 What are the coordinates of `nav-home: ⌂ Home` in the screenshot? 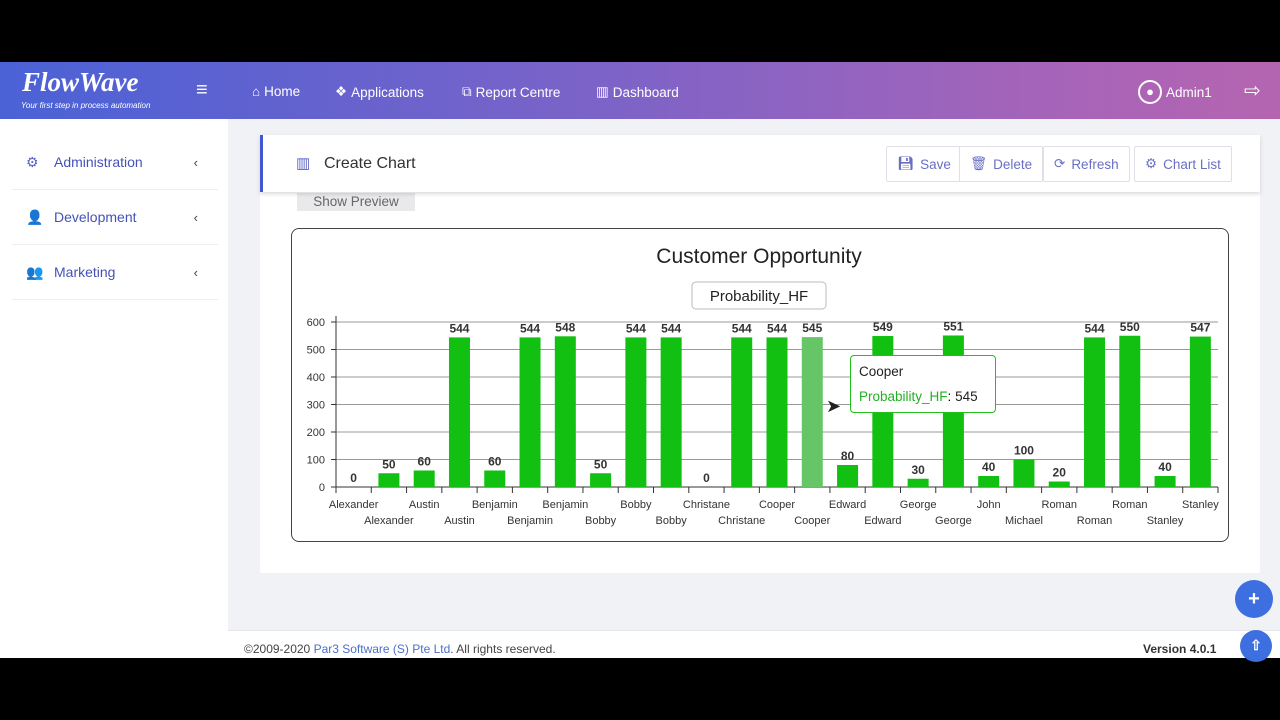 It's located at (276, 91).